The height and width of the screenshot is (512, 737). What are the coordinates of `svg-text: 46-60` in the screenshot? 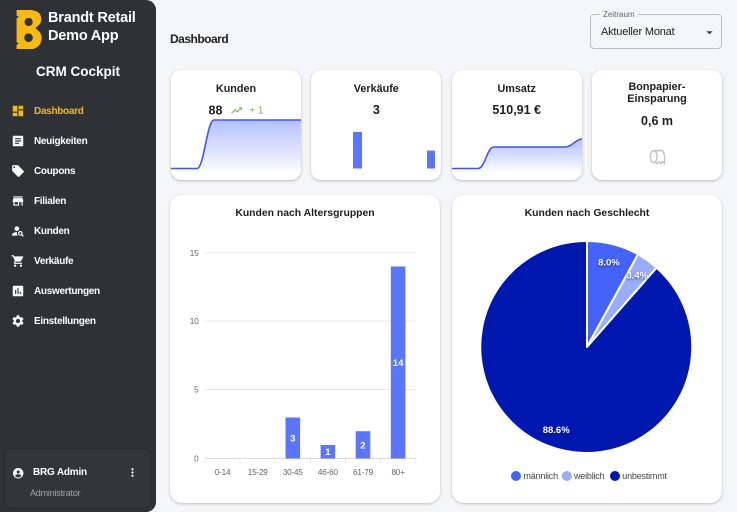 It's located at (328, 472).